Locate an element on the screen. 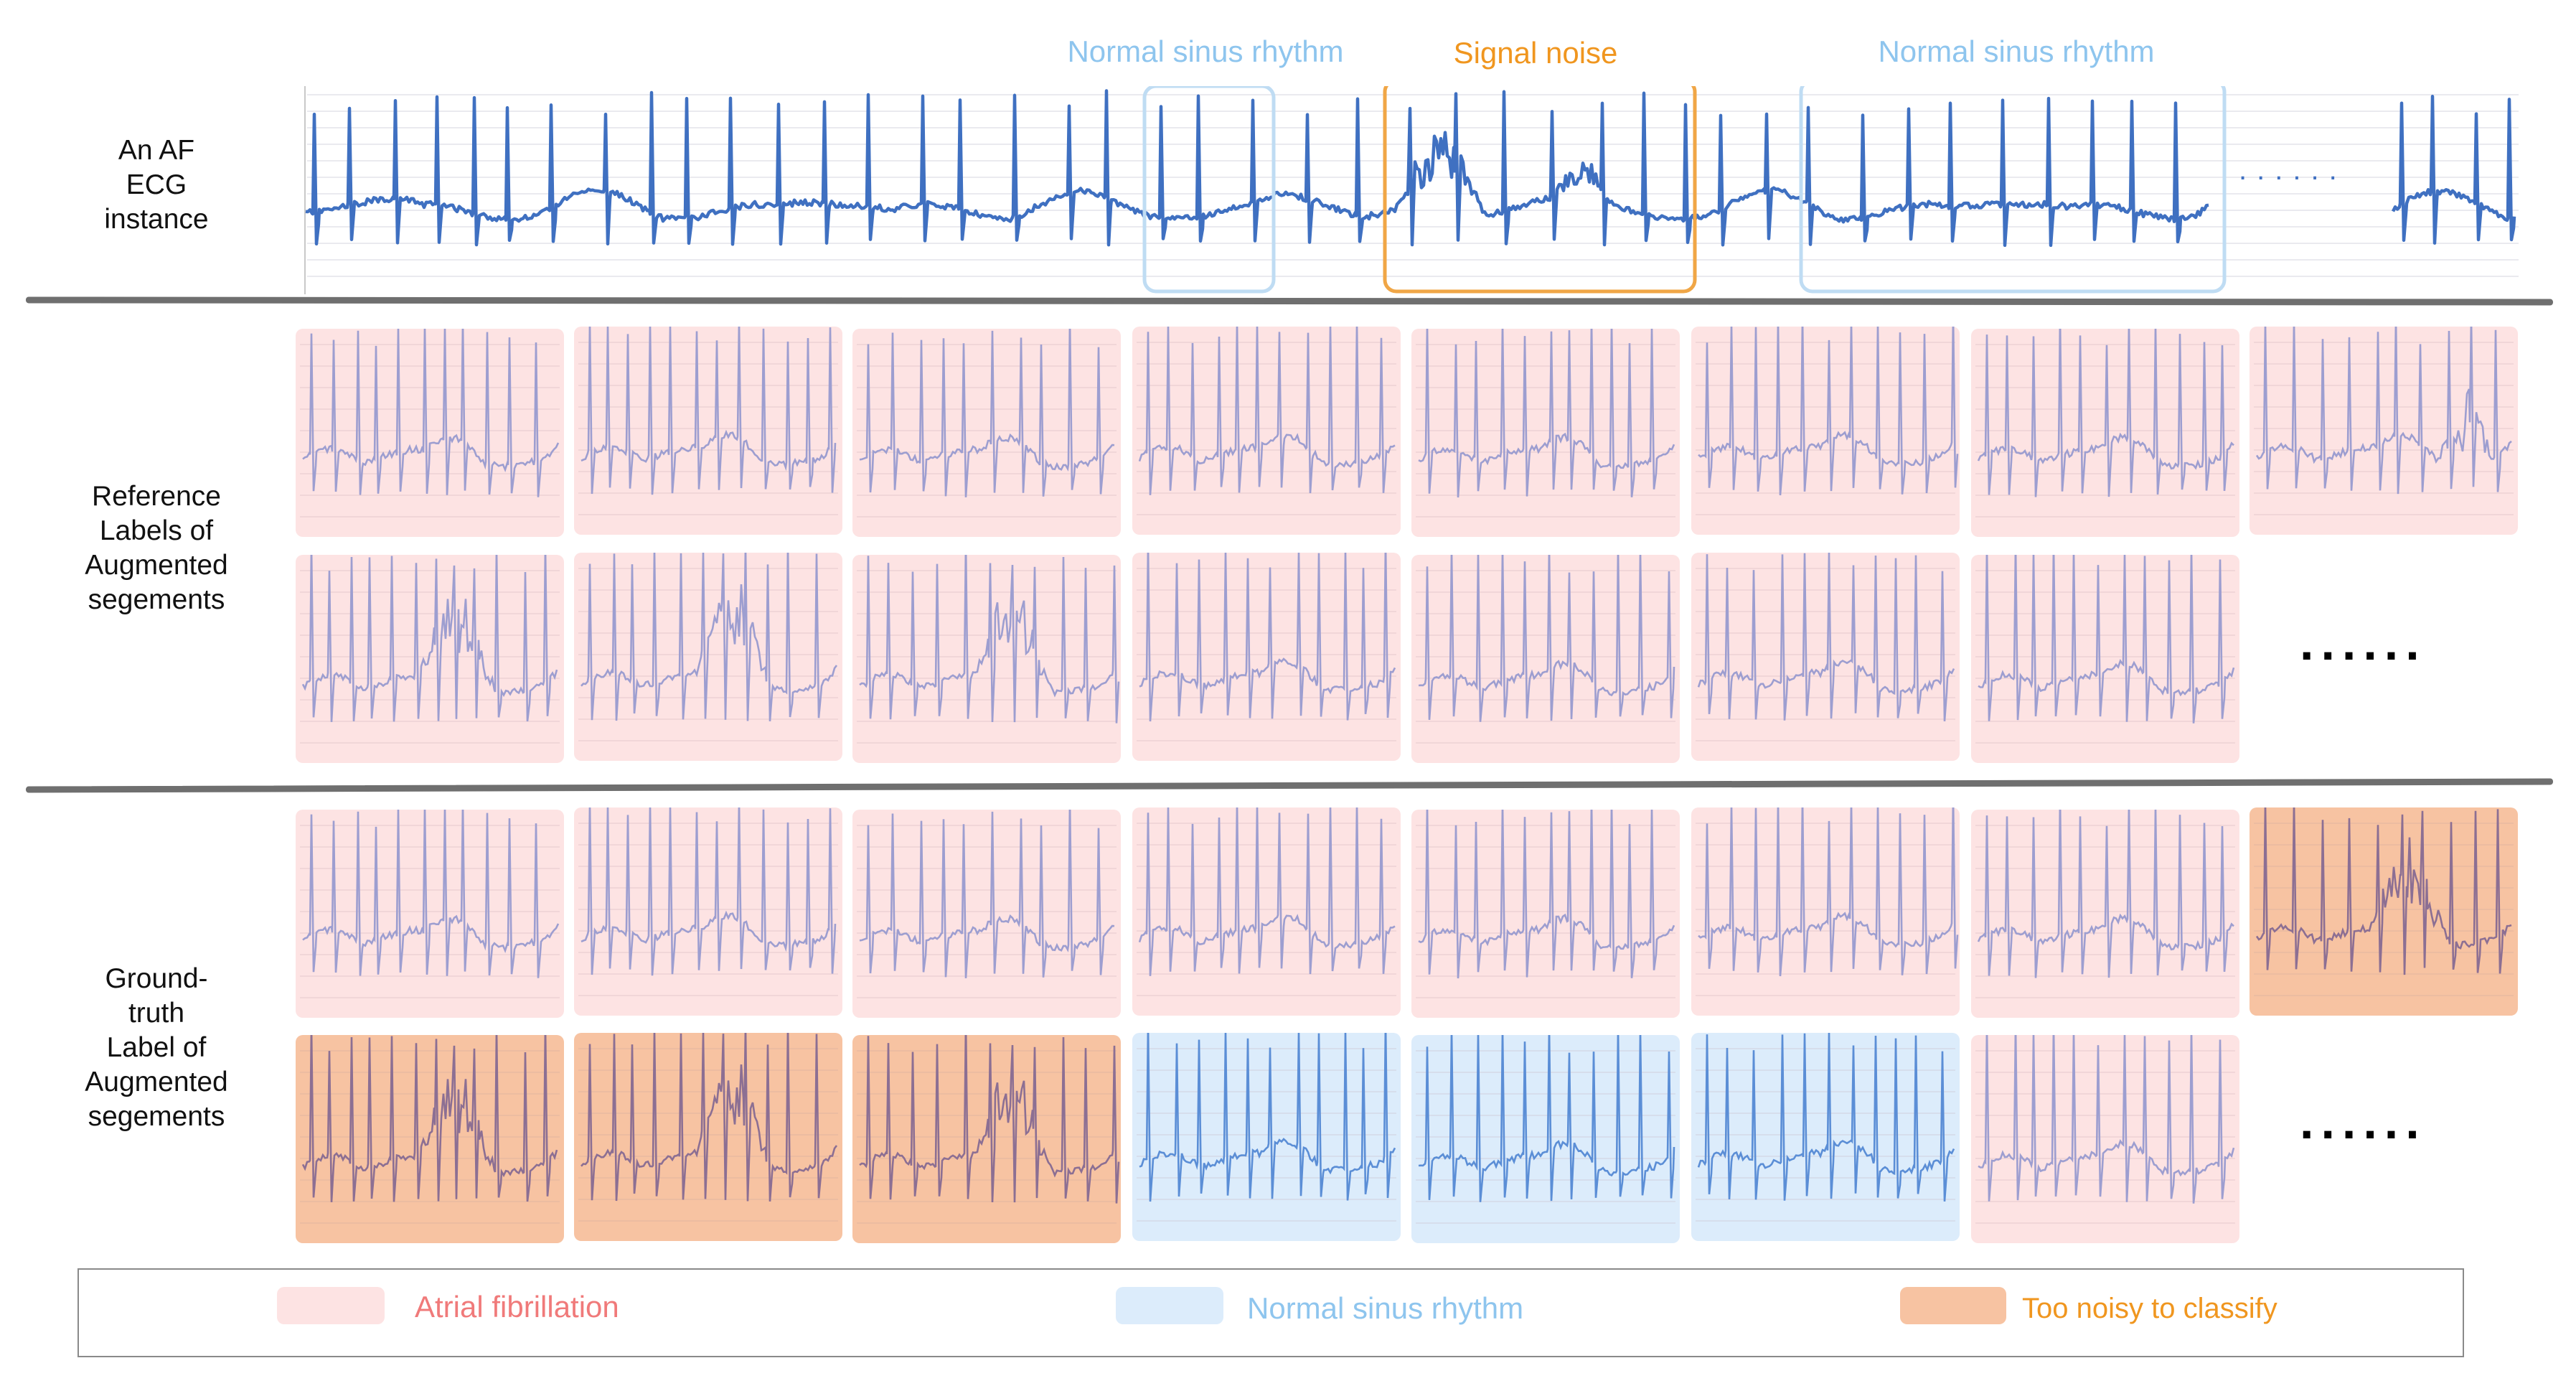 The image size is (2576, 1386). legend-label-noisy: Too noisy to classify is located at coordinates (2149, 1308).